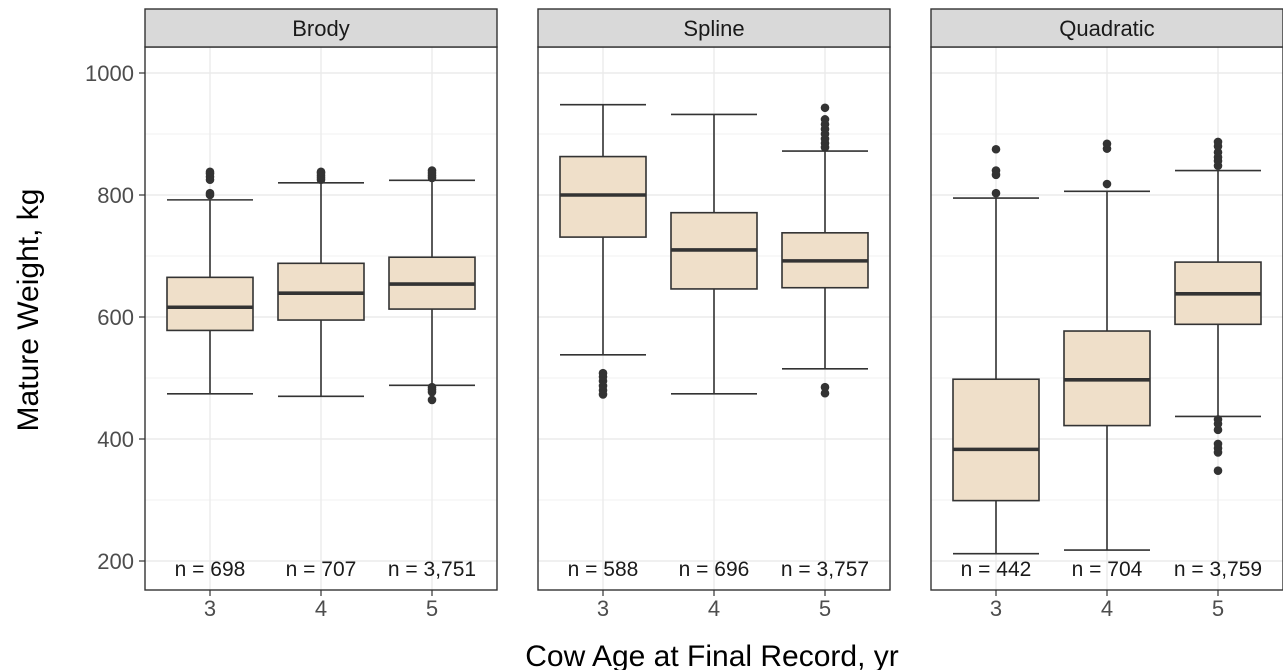 The height and width of the screenshot is (670, 1283). What do you see at coordinates (115, 561) in the screenshot?
I see `y-tick-label: 200` at bounding box center [115, 561].